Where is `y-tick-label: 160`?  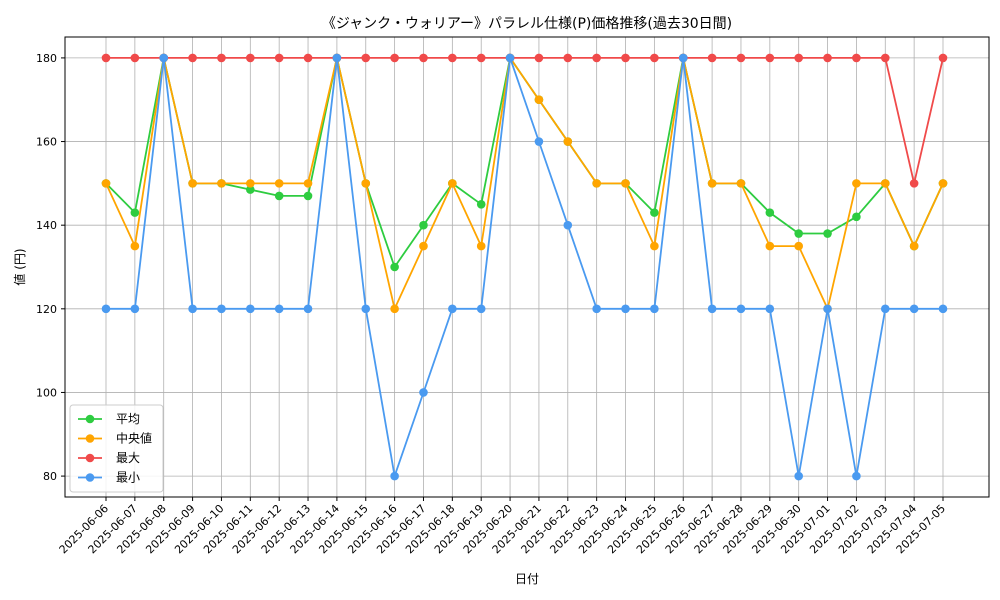 y-tick-label: 160 is located at coordinates (46, 142).